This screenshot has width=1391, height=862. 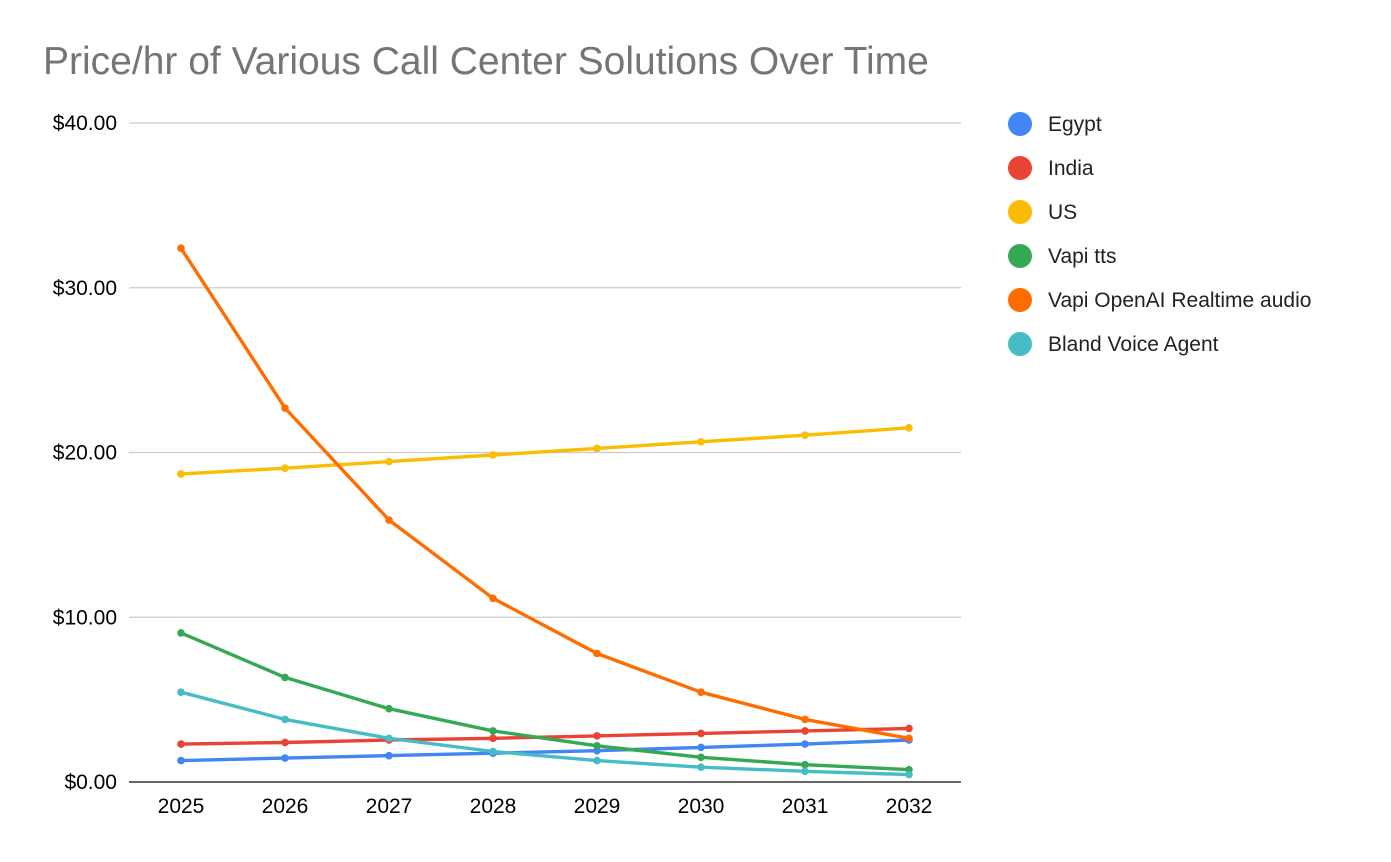 What do you see at coordinates (597, 806) in the screenshot?
I see `x-tick-label: 2029` at bounding box center [597, 806].